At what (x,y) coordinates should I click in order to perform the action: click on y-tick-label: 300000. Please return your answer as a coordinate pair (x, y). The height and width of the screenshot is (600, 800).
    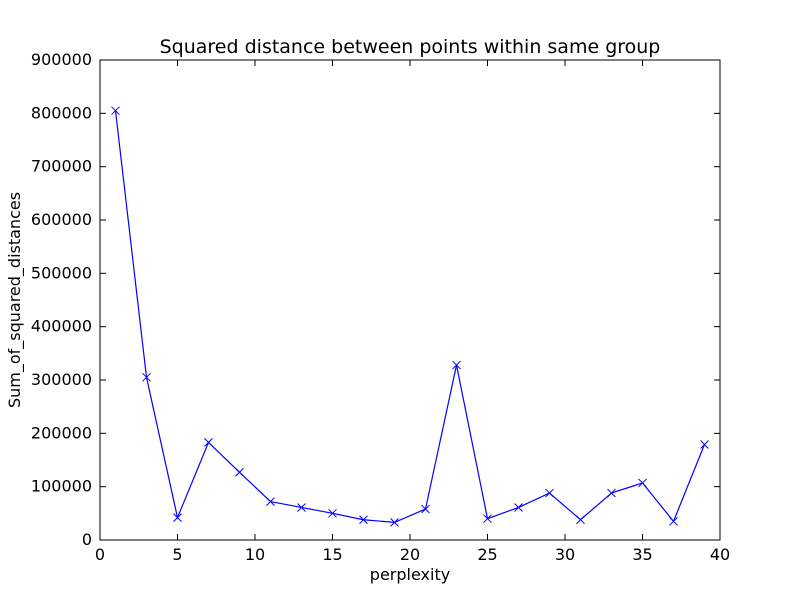
    Looking at the image, I should click on (61, 379).